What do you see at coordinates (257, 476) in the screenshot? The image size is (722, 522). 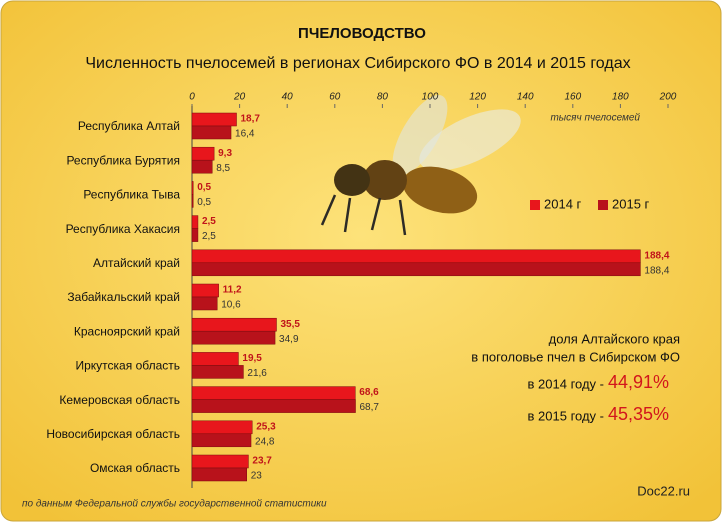 I see `data-label: 23` at bounding box center [257, 476].